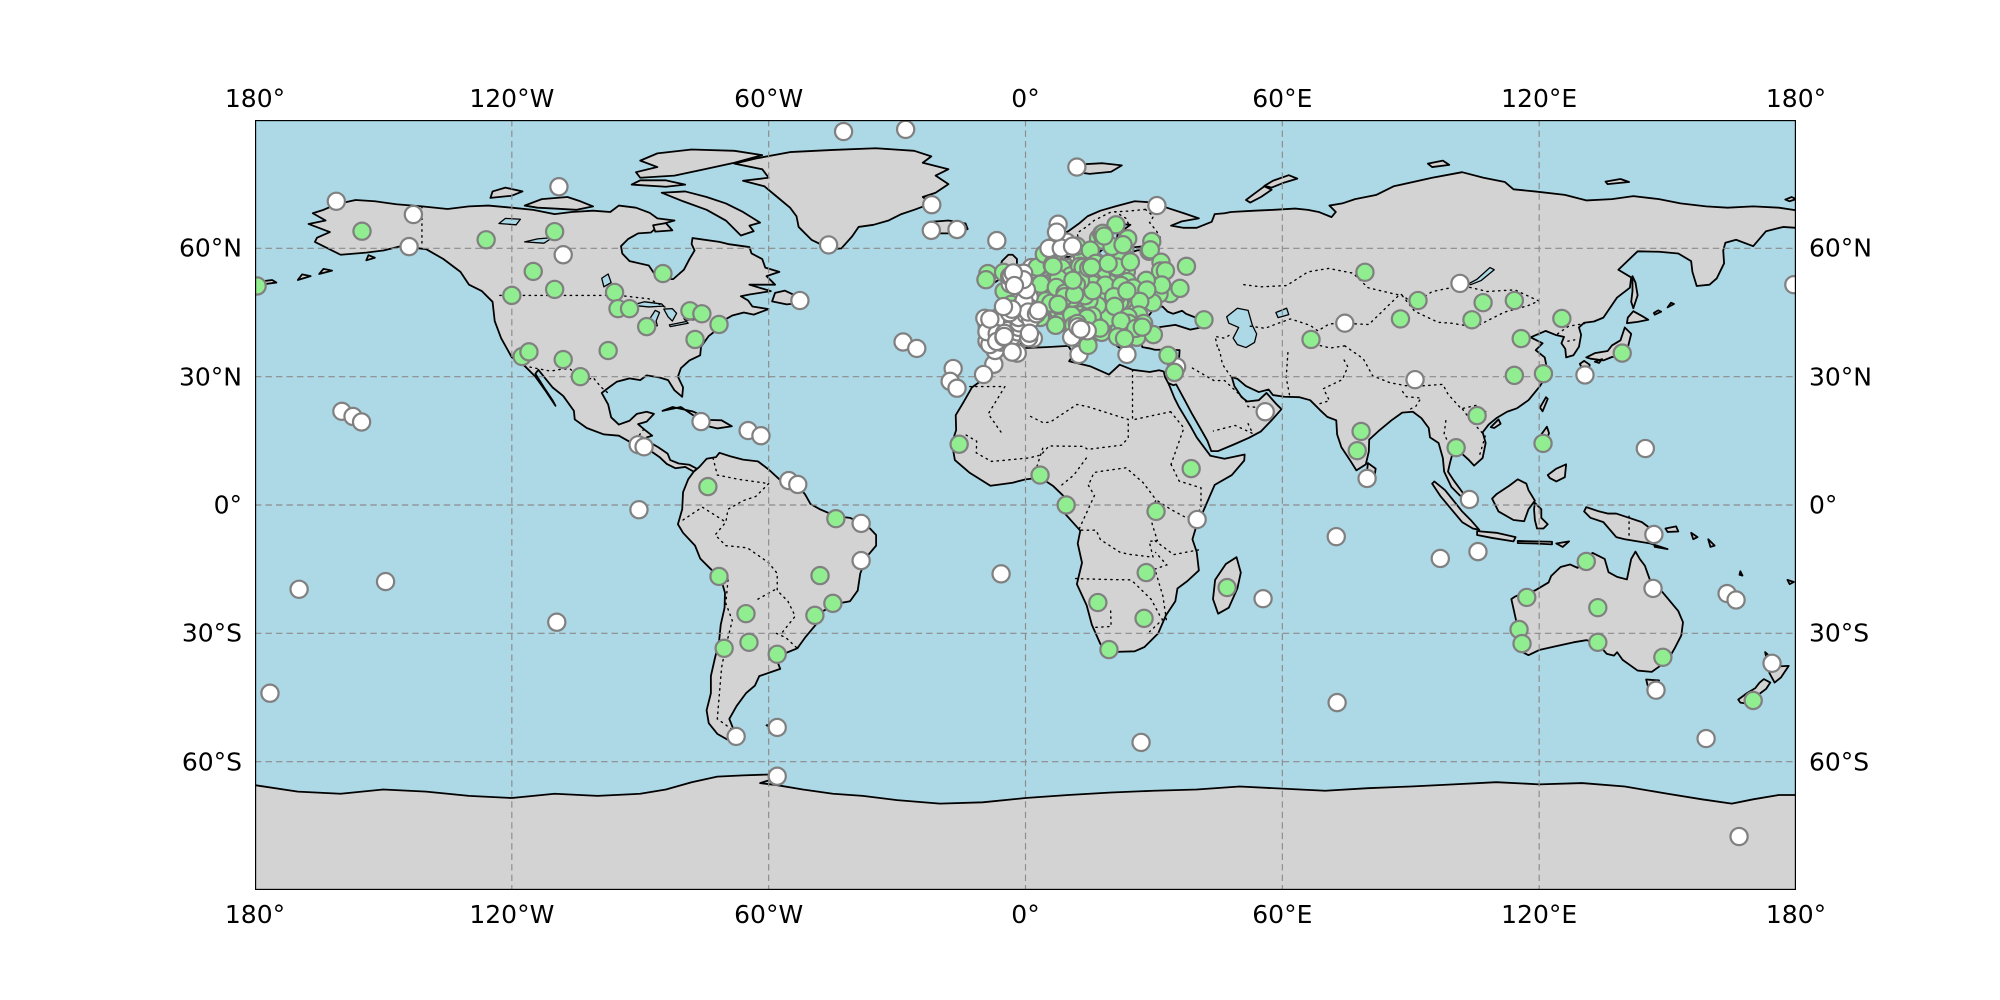 Image resolution: width=2000 pixels, height=1000 pixels. I want to click on tick-label-left: 0°, so click(227, 505).